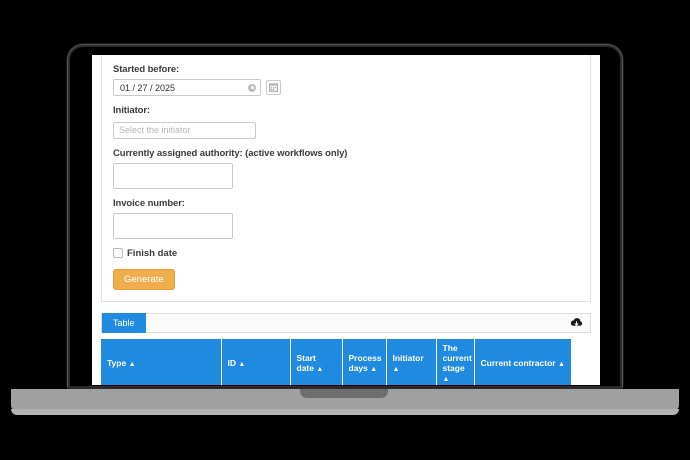  I want to click on column-header-initiator-label: Initiator, so click(408, 357).